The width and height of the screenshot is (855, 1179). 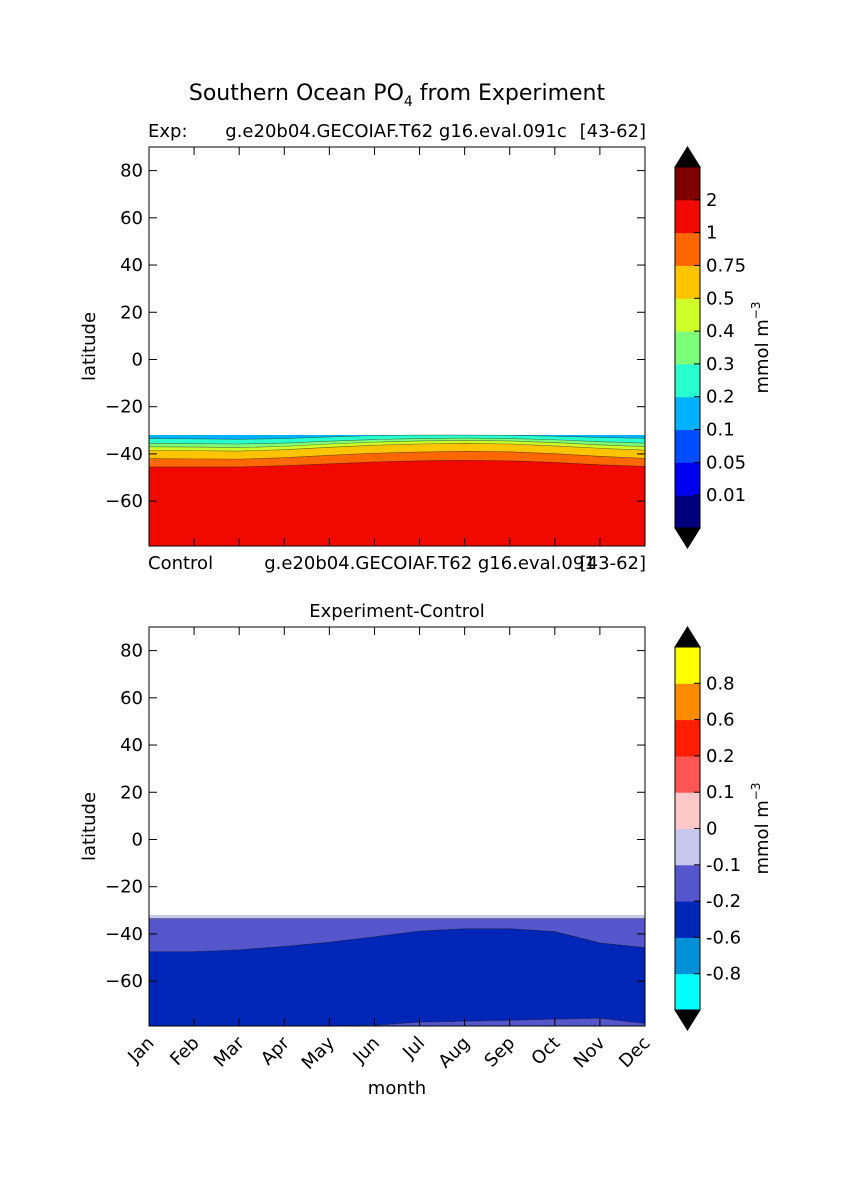 What do you see at coordinates (229, 1051) in the screenshot?
I see `x-tick-label: Mar` at bounding box center [229, 1051].